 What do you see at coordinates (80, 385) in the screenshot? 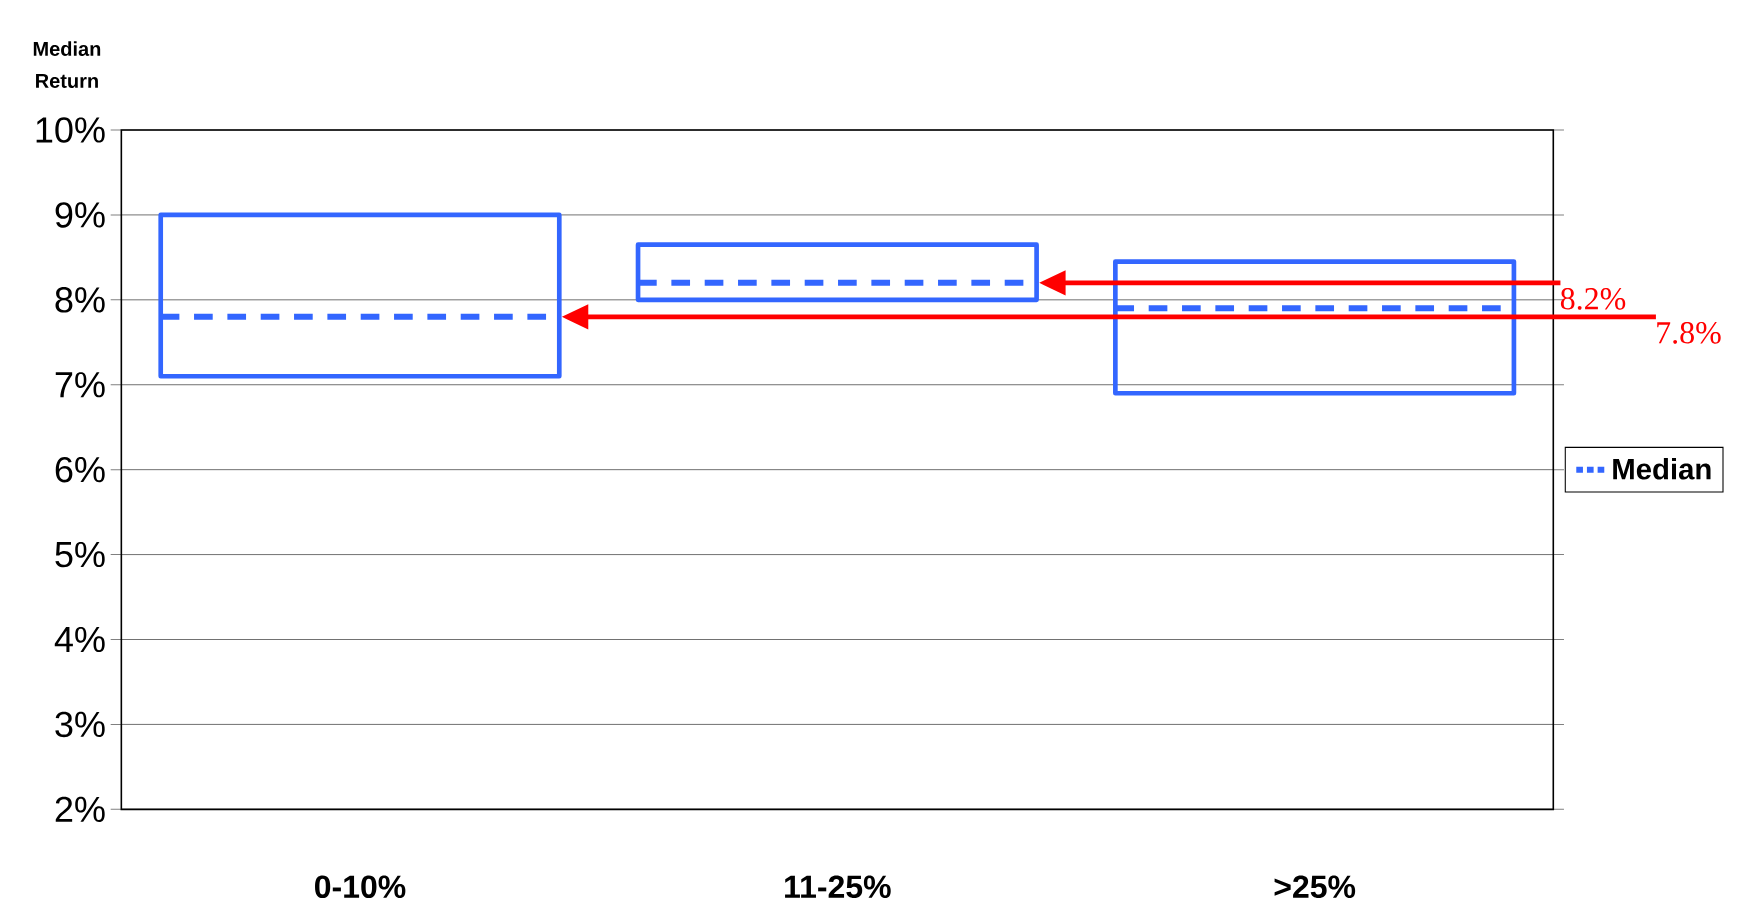
I see `y-tick-label: 7%` at bounding box center [80, 385].